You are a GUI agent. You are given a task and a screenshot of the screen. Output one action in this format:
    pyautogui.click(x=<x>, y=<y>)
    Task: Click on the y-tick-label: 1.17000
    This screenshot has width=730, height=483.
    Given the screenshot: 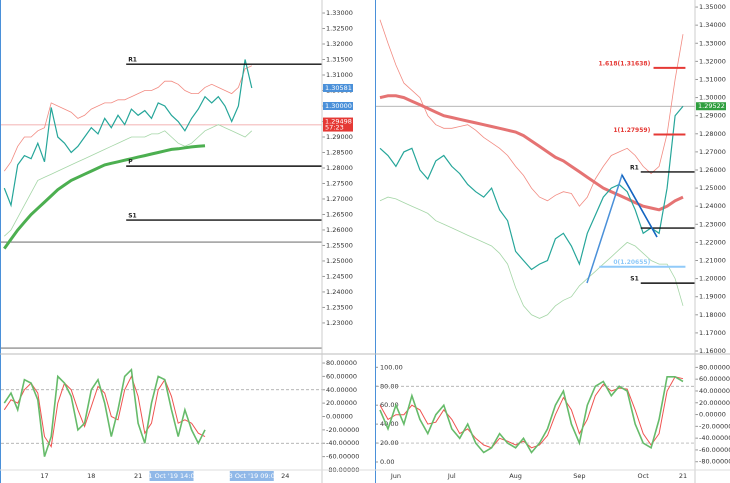 What is the action you would take?
    pyautogui.click(x=712, y=333)
    